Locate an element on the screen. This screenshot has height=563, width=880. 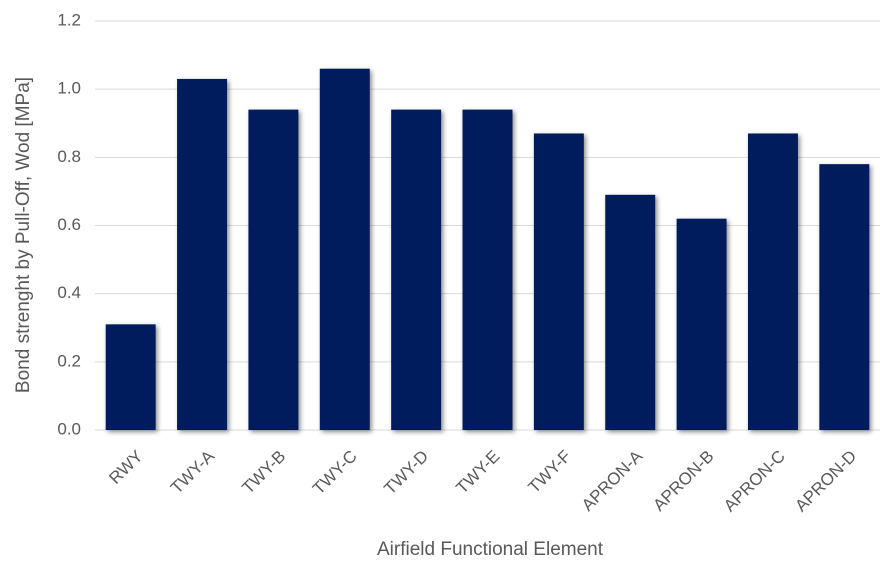
y-tick-label: 1.0 is located at coordinates (69, 88).